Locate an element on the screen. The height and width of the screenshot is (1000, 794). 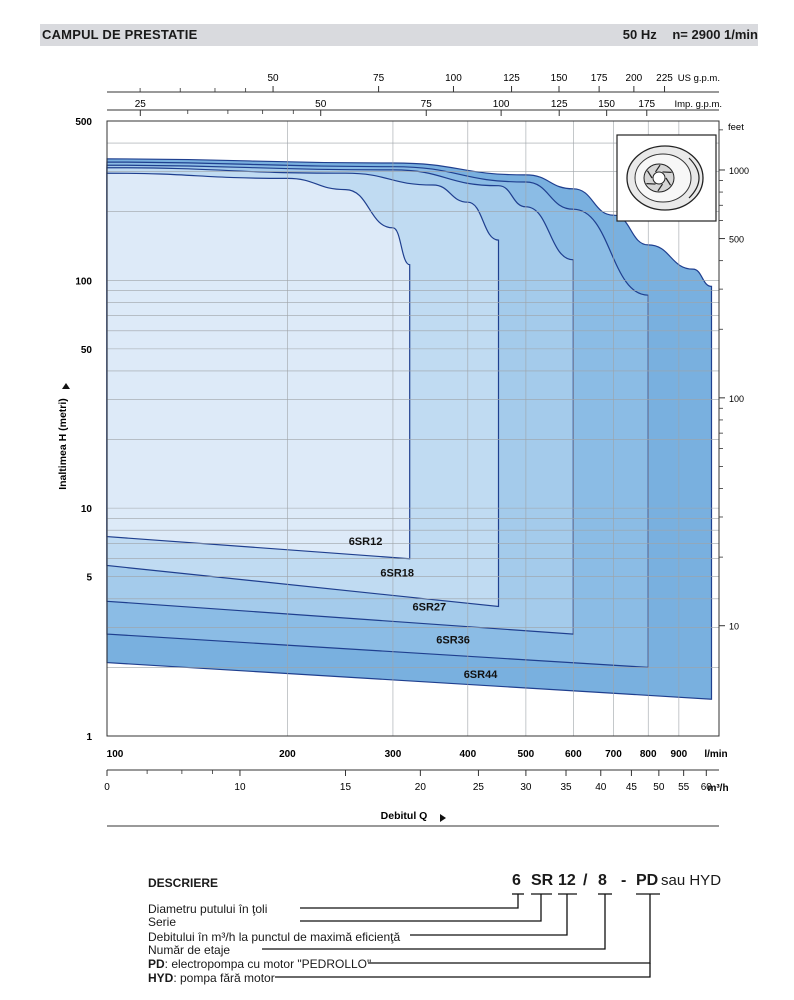
series-label-6sr44: 6SR44 is located at coordinates (481, 675).